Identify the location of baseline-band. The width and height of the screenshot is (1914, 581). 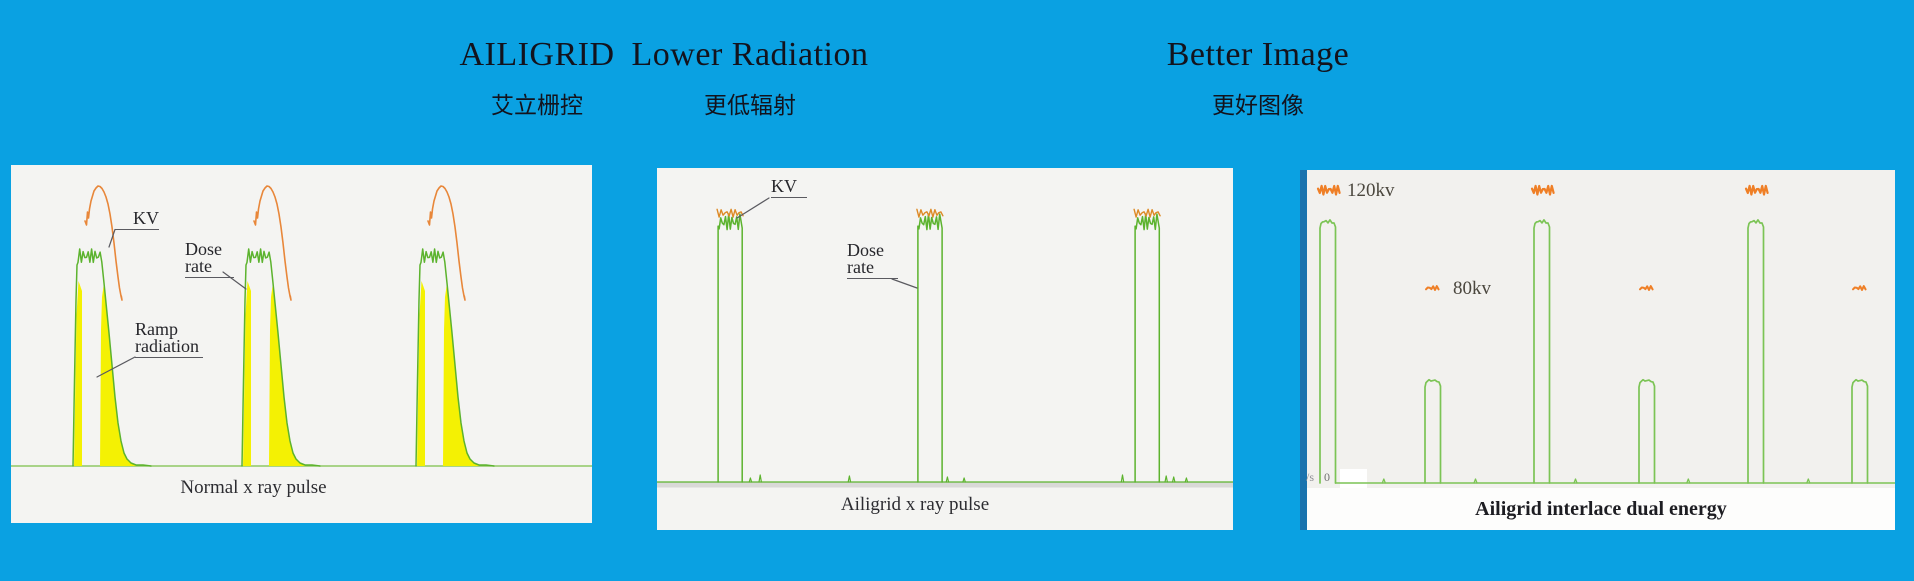
(945, 484).